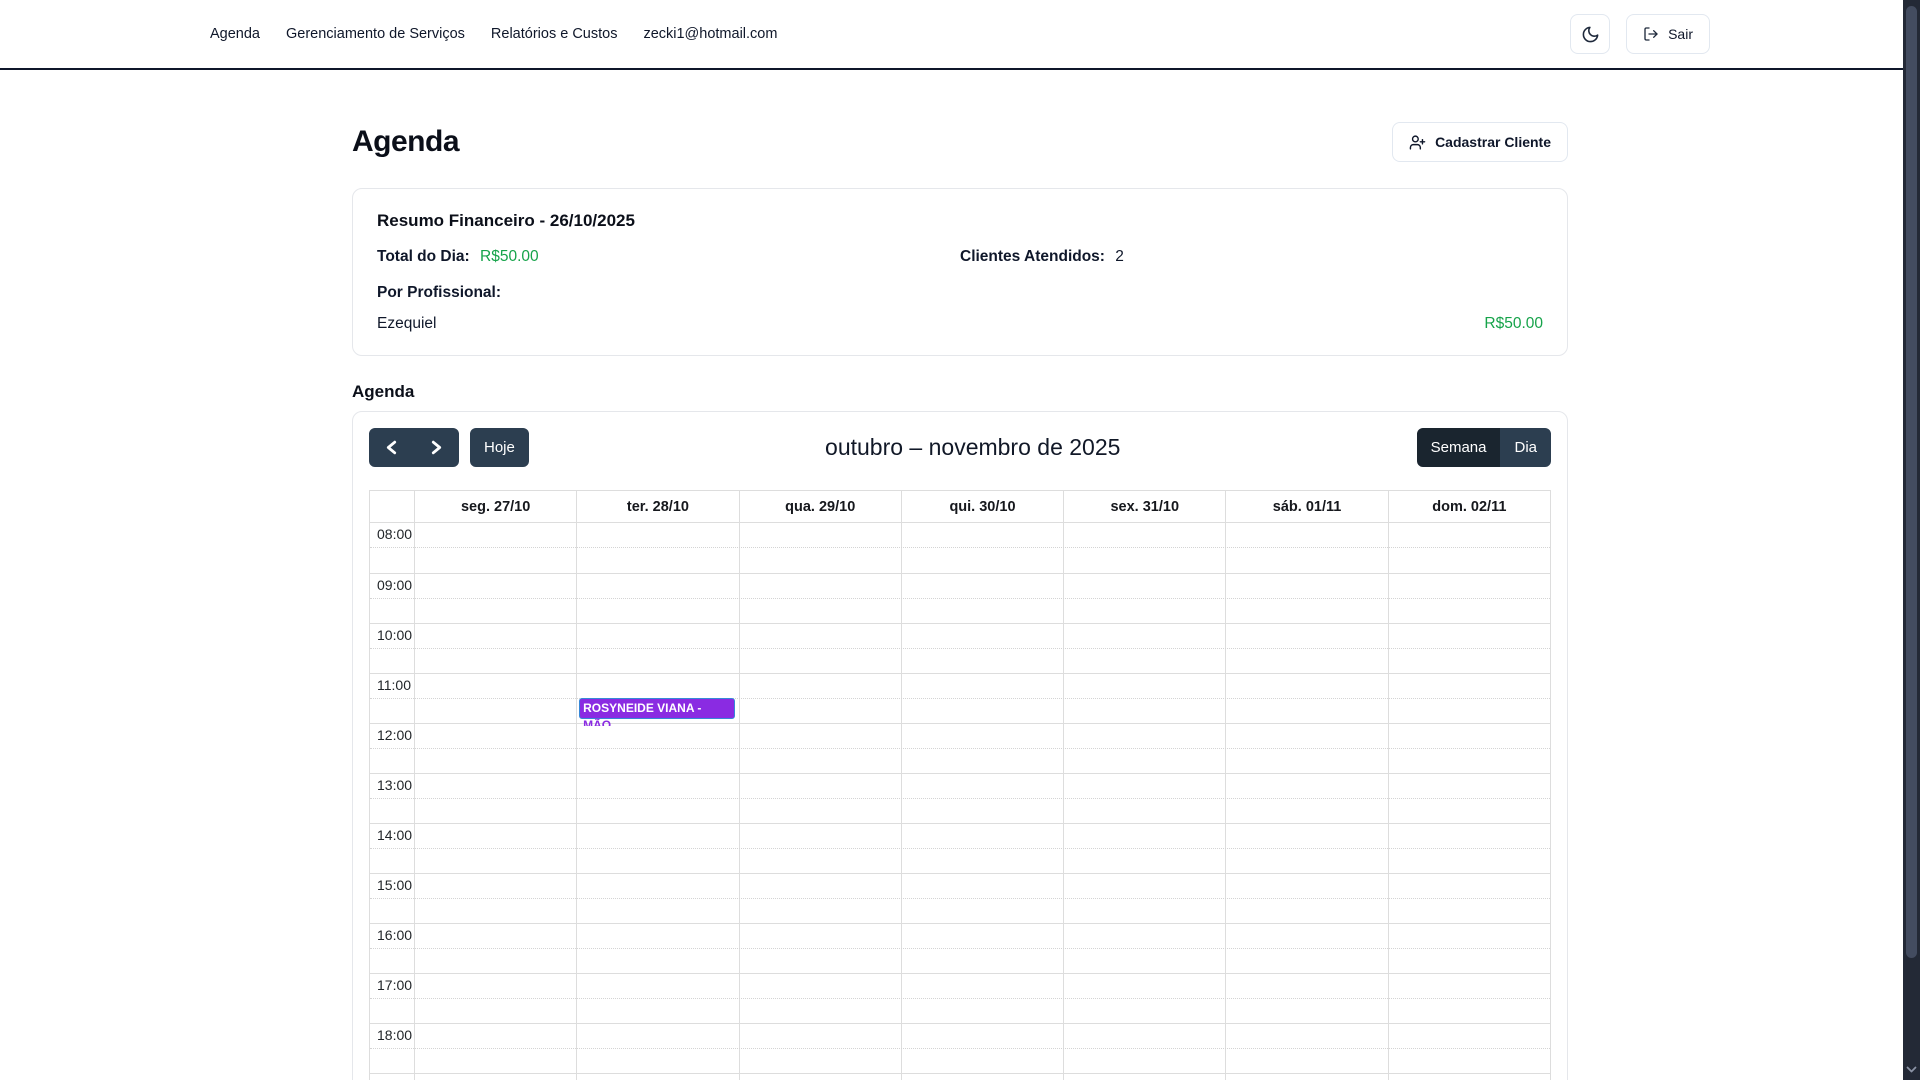 Image resolution: width=1920 pixels, height=1080 pixels. What do you see at coordinates (554, 34) in the screenshot?
I see `nav-link-3: Relatórios e Custos` at bounding box center [554, 34].